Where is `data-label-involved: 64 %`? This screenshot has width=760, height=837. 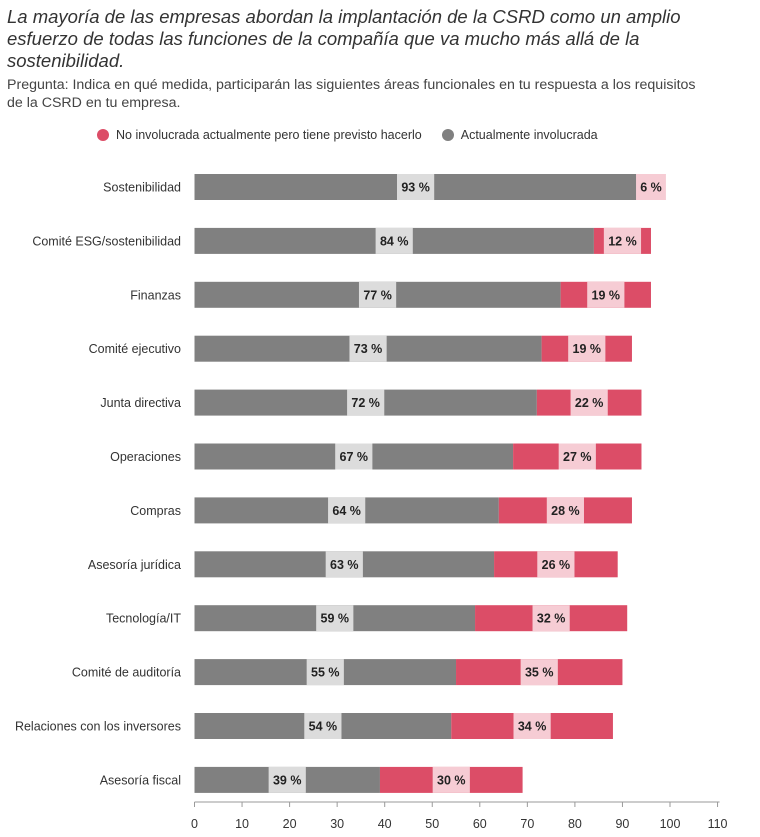
data-label-involved: 64 % is located at coordinates (346, 511).